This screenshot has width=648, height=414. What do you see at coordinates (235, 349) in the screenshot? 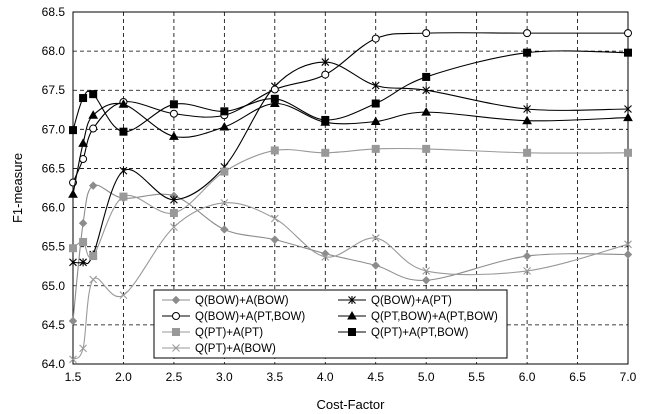
I see `legend-label: Q(PT)+A(BOW)` at bounding box center [235, 349].